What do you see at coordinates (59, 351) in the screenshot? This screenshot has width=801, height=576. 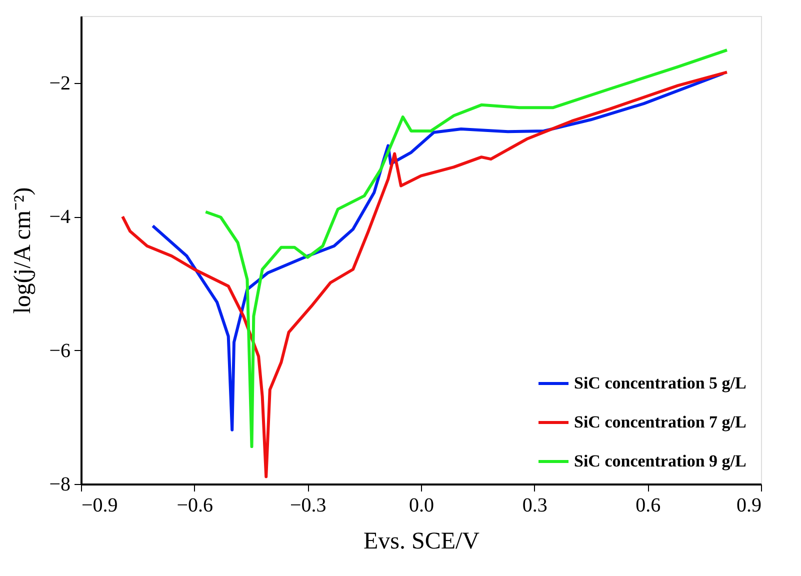 I see `y-tick-label: −6` at bounding box center [59, 351].